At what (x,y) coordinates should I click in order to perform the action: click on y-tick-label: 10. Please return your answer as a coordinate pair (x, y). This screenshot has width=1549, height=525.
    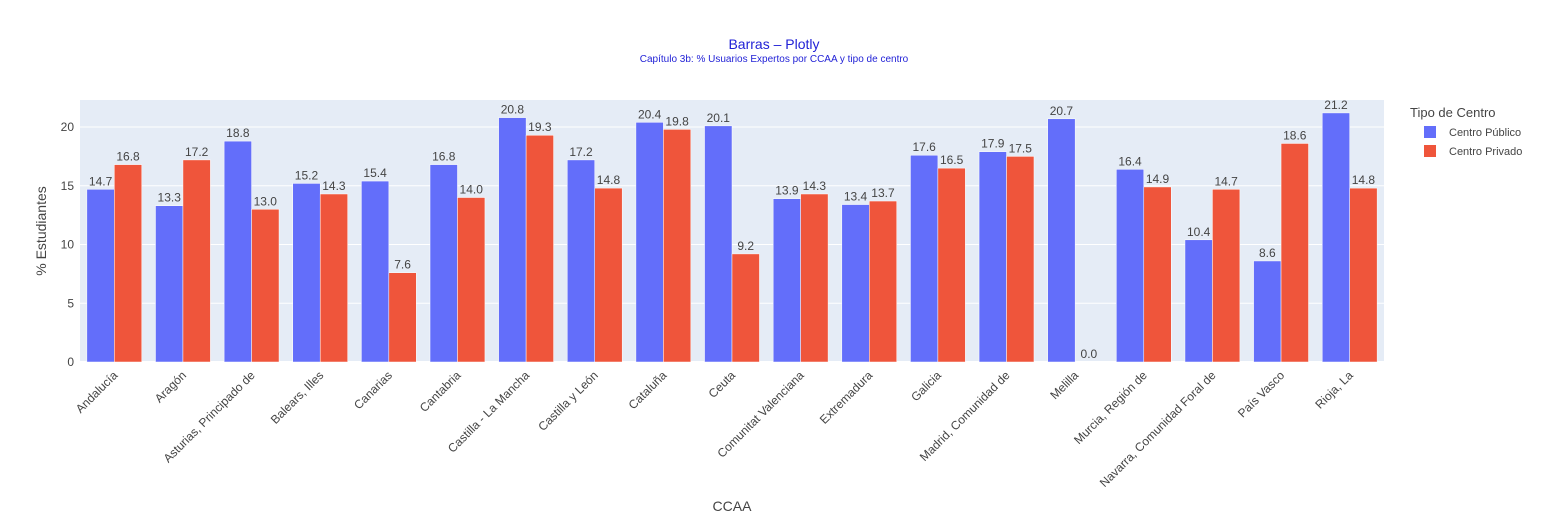
    Looking at the image, I should click on (68, 245).